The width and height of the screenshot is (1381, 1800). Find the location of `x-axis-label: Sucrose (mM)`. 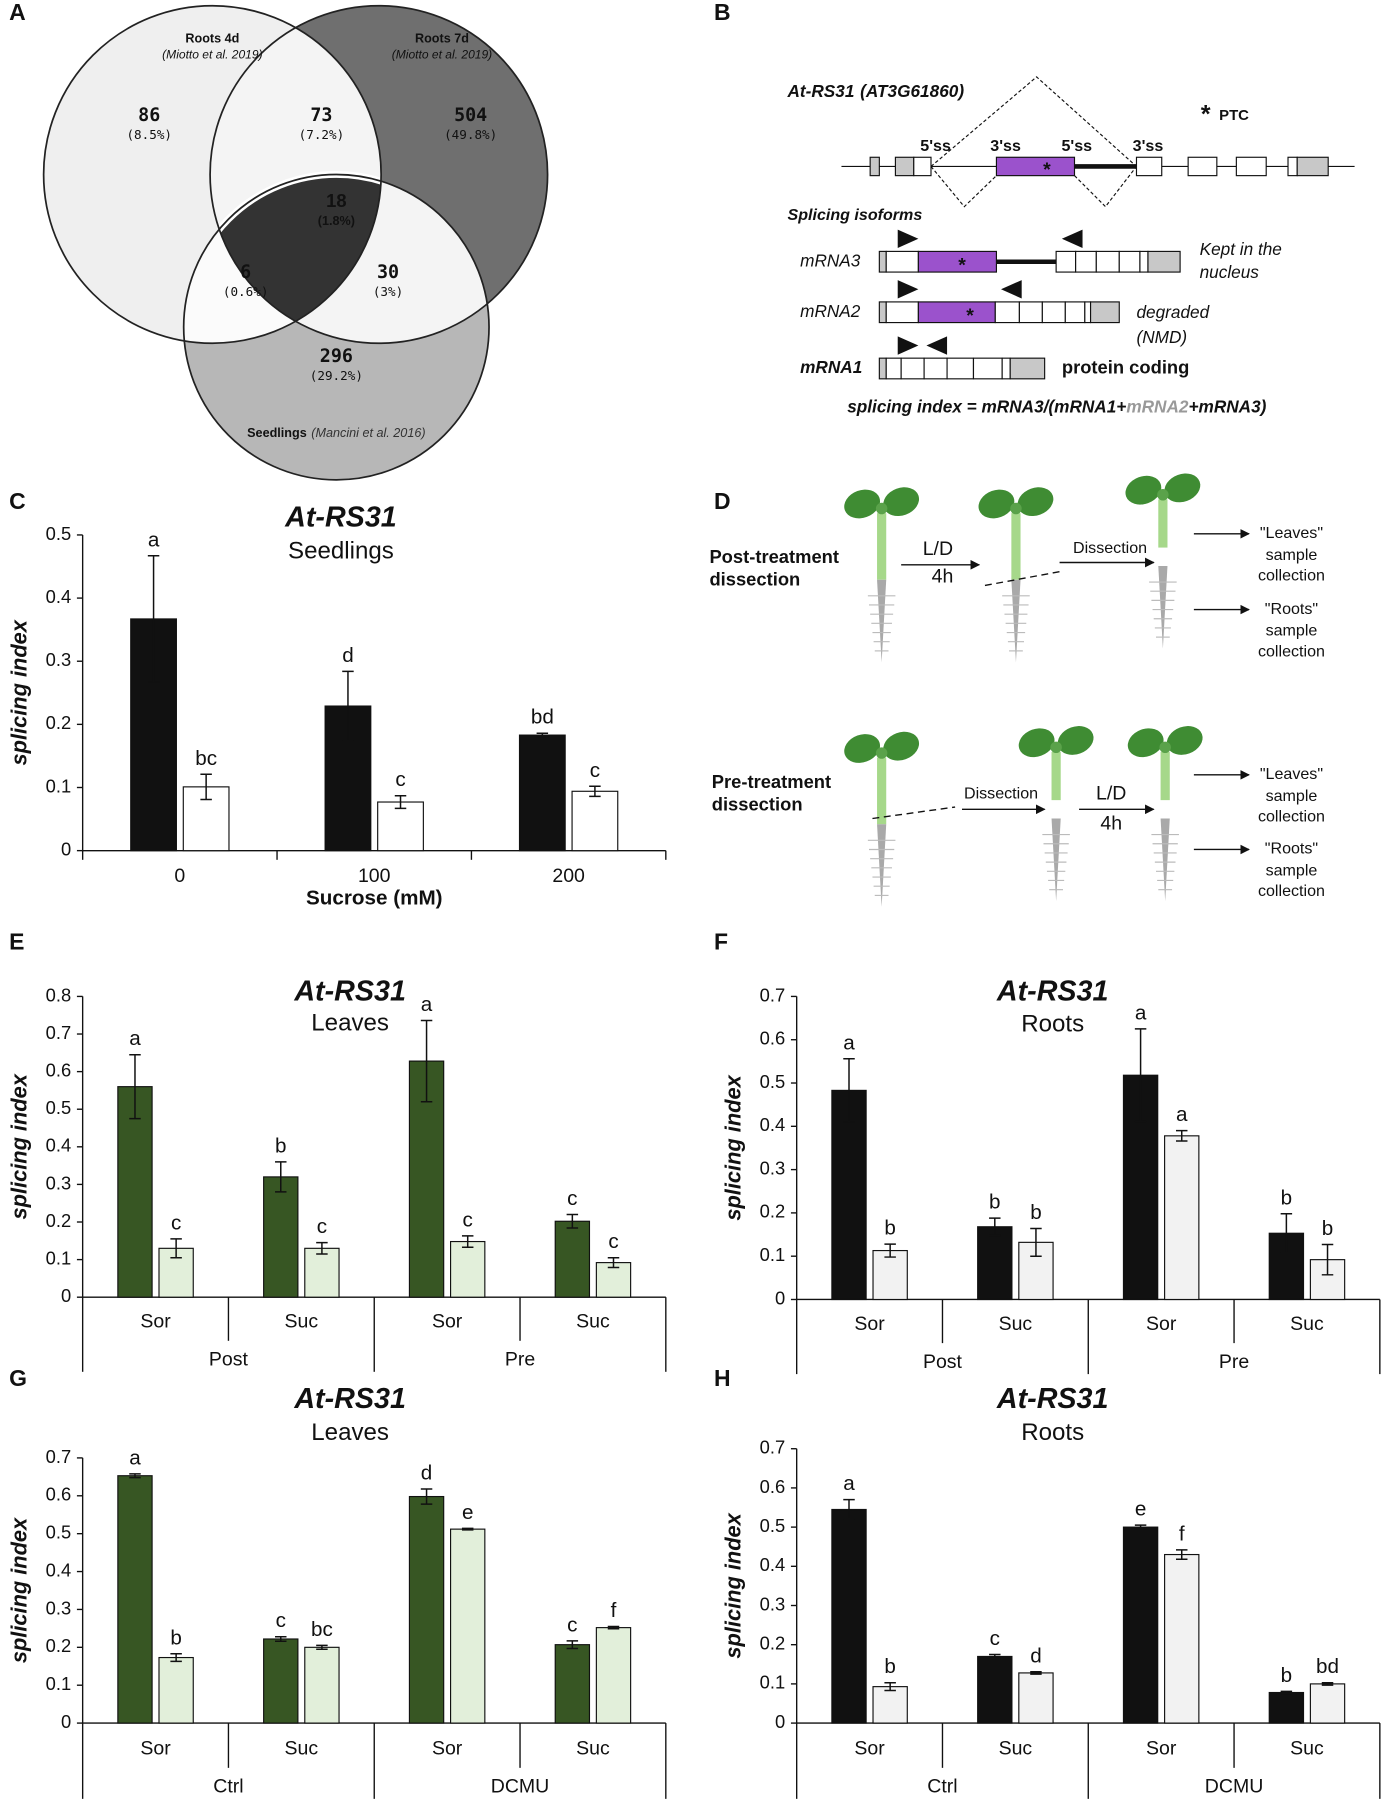

x-axis-label: Sucrose (mM) is located at coordinates (374, 897).